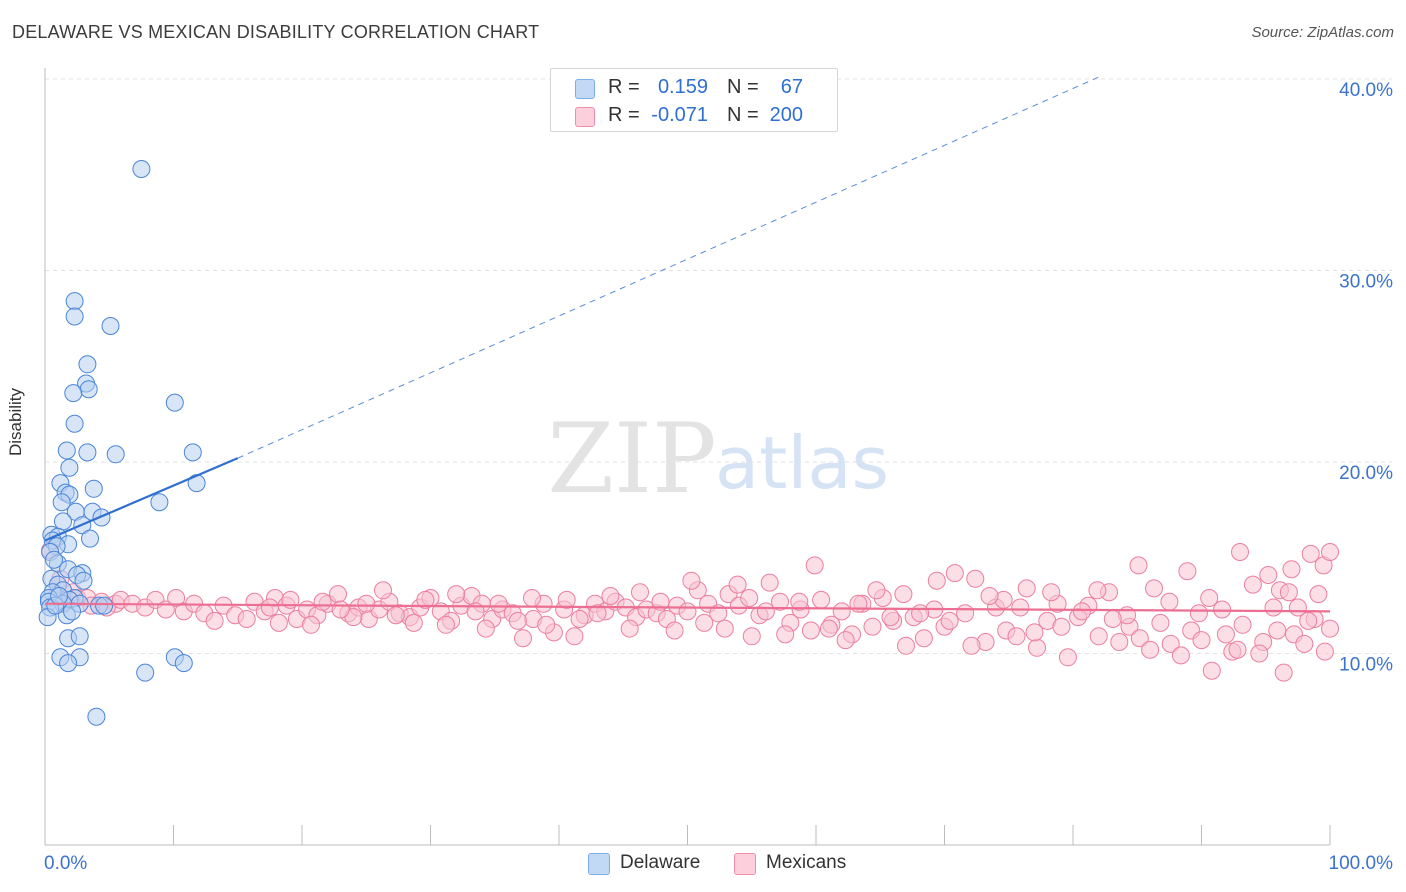  Describe the element at coordinates (15, 421) in the screenshot. I see `y-axis-label: Disability` at that location.